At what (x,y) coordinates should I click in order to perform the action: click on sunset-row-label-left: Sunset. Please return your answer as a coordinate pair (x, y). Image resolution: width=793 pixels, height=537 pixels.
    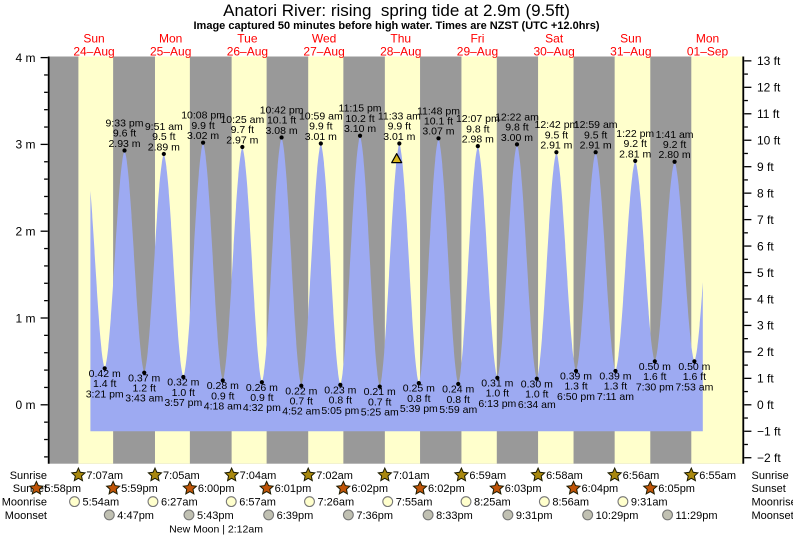
    Looking at the image, I should click on (30, 489).